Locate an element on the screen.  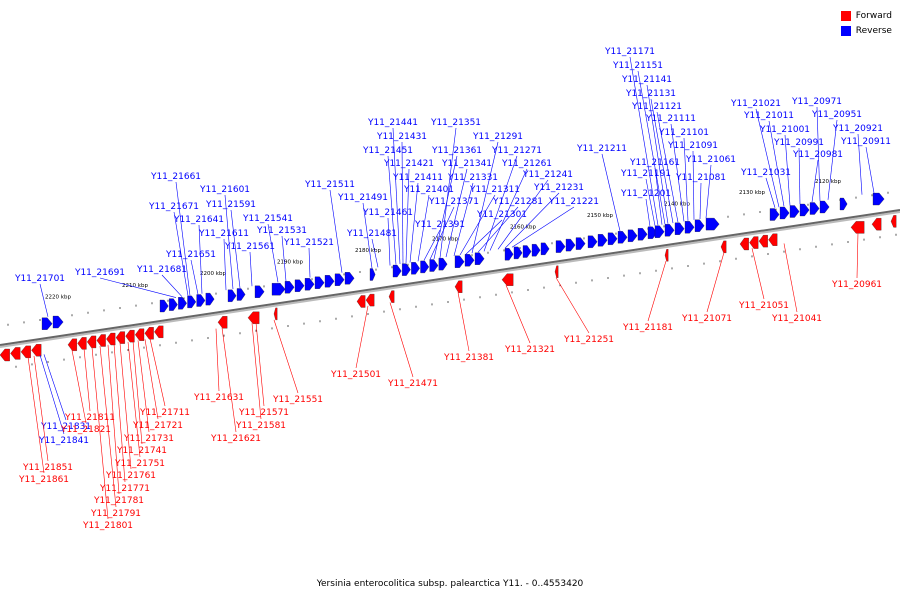
reverse-gene-label: Y11_20911 is located at coordinates (865, 142).